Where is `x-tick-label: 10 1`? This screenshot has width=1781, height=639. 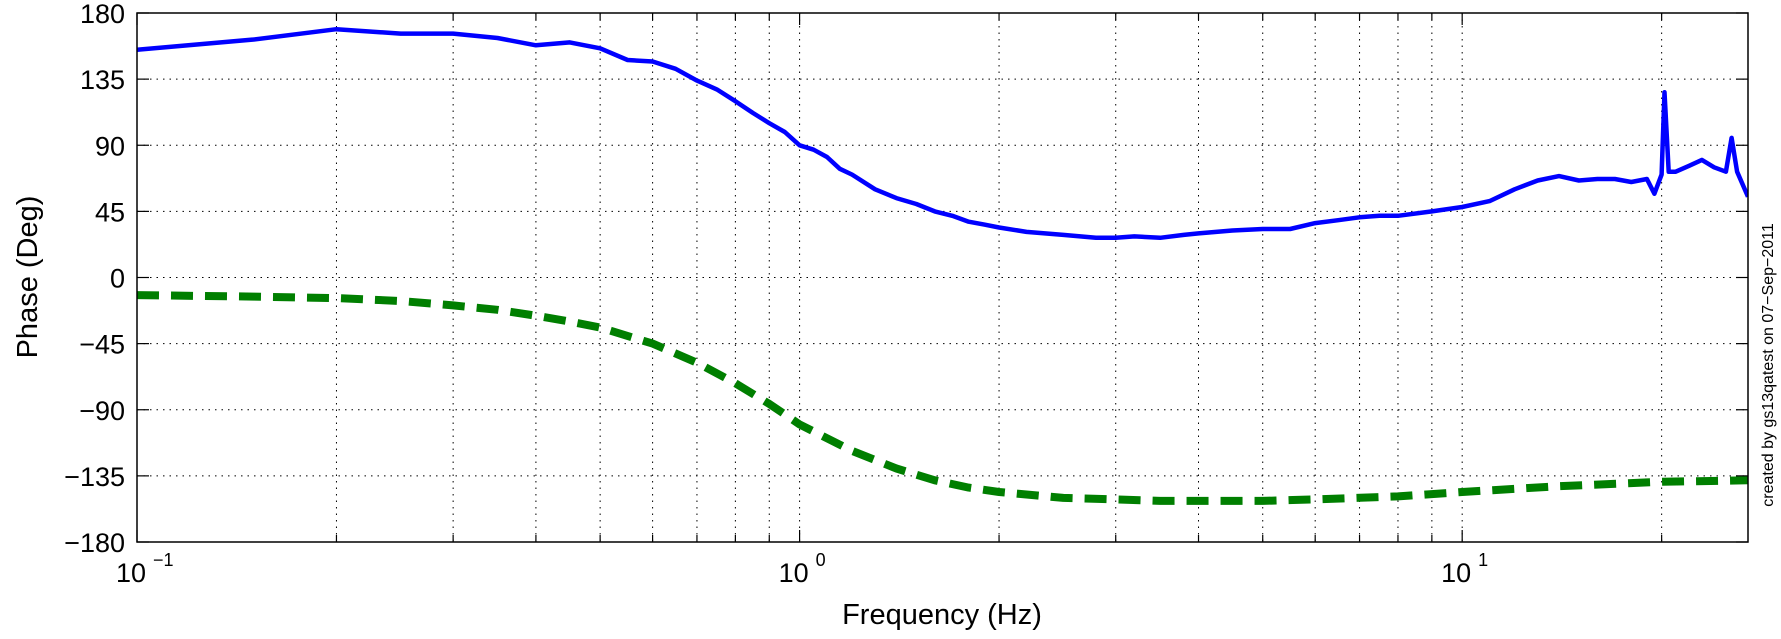
x-tick-label: 10 1 is located at coordinates (1464, 569).